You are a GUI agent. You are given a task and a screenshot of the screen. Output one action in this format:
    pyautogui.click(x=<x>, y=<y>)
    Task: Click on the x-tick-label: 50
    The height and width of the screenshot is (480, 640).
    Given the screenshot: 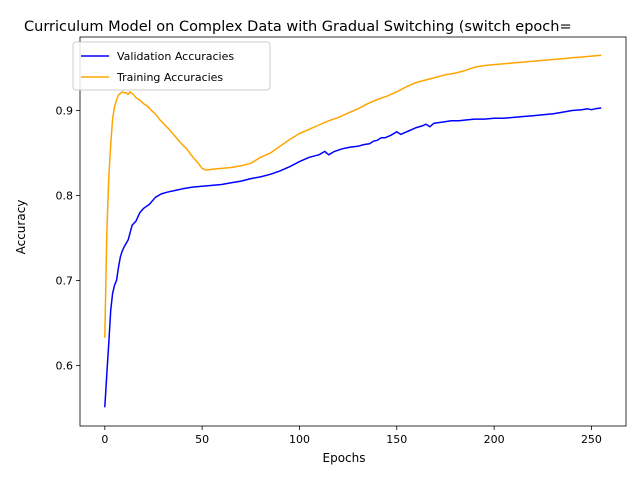 What is the action you would take?
    pyautogui.click(x=202, y=439)
    